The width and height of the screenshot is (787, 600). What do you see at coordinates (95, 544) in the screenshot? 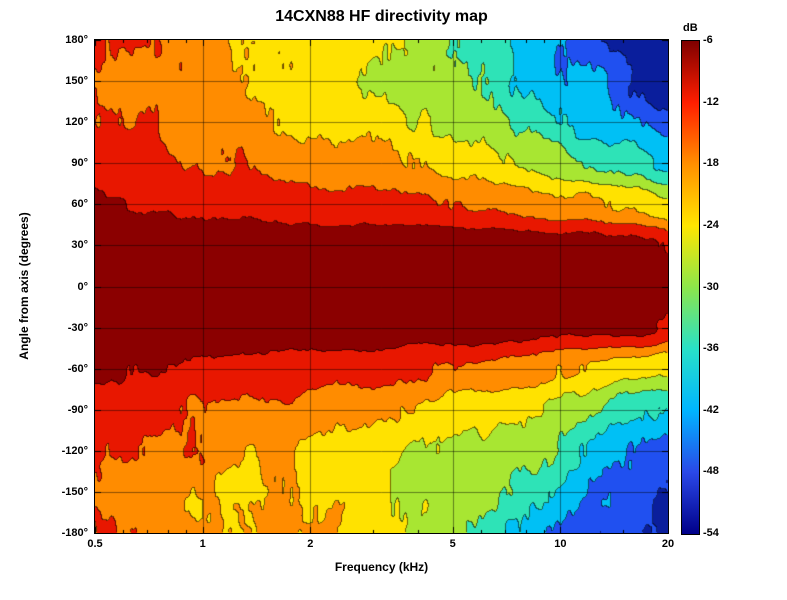
I see `x-tick-label: 0.5` at bounding box center [95, 544].